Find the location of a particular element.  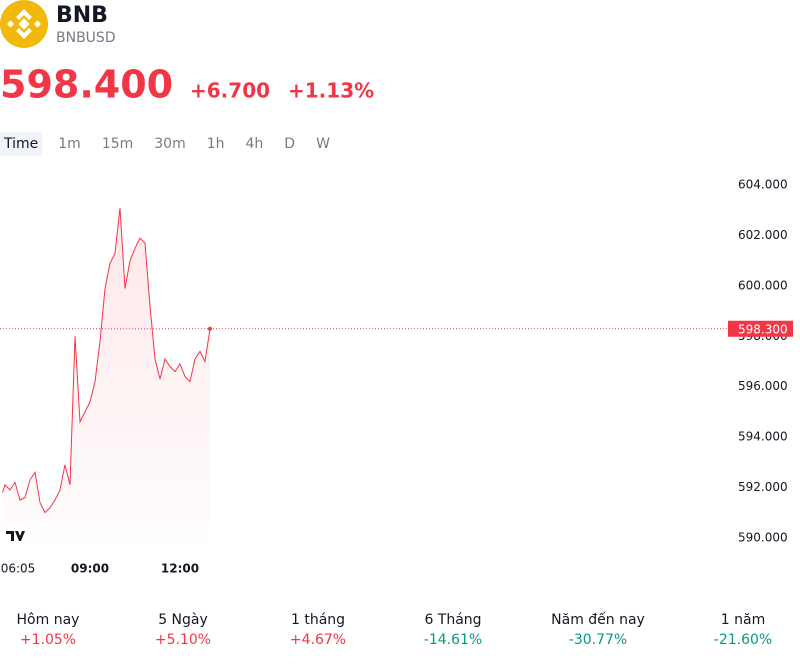

tab-label: Time is located at coordinates (20, 144).